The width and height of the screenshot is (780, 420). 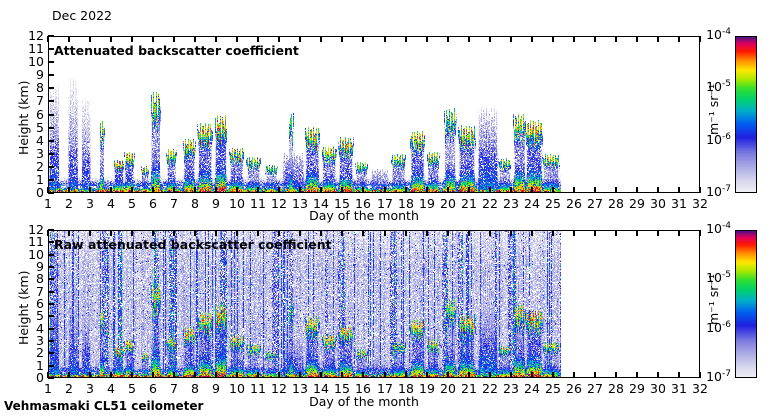 I want to click on colorbar-tick-label-bottom--6: 10-6, so click(x=718, y=328).